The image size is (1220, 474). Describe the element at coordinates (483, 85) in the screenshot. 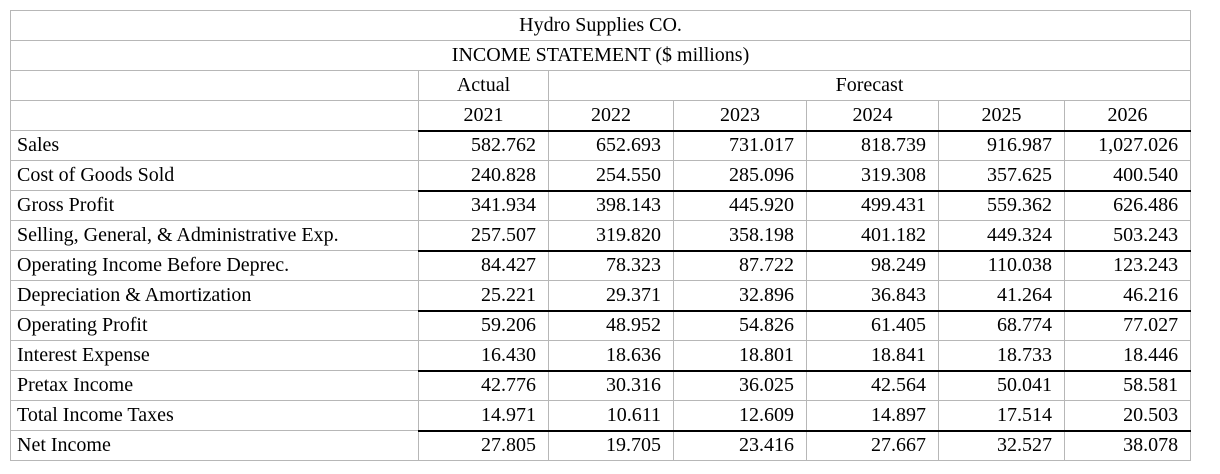

I see `actual-group-header: Actual` at that location.